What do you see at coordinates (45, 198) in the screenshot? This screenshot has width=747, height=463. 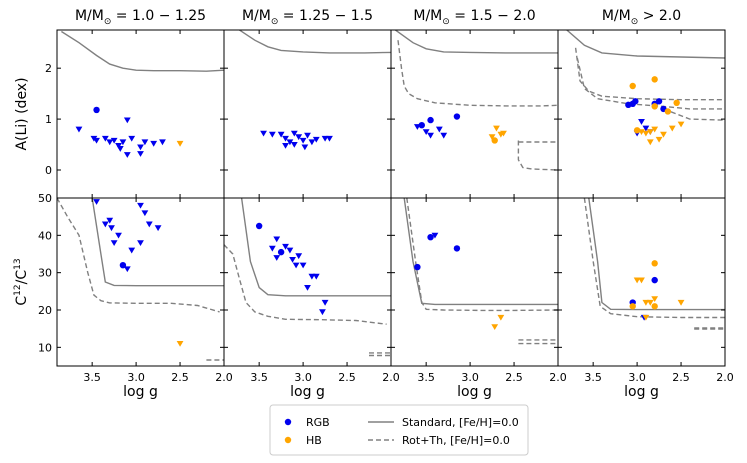 I see `y-tick-label: 50` at bounding box center [45, 198].